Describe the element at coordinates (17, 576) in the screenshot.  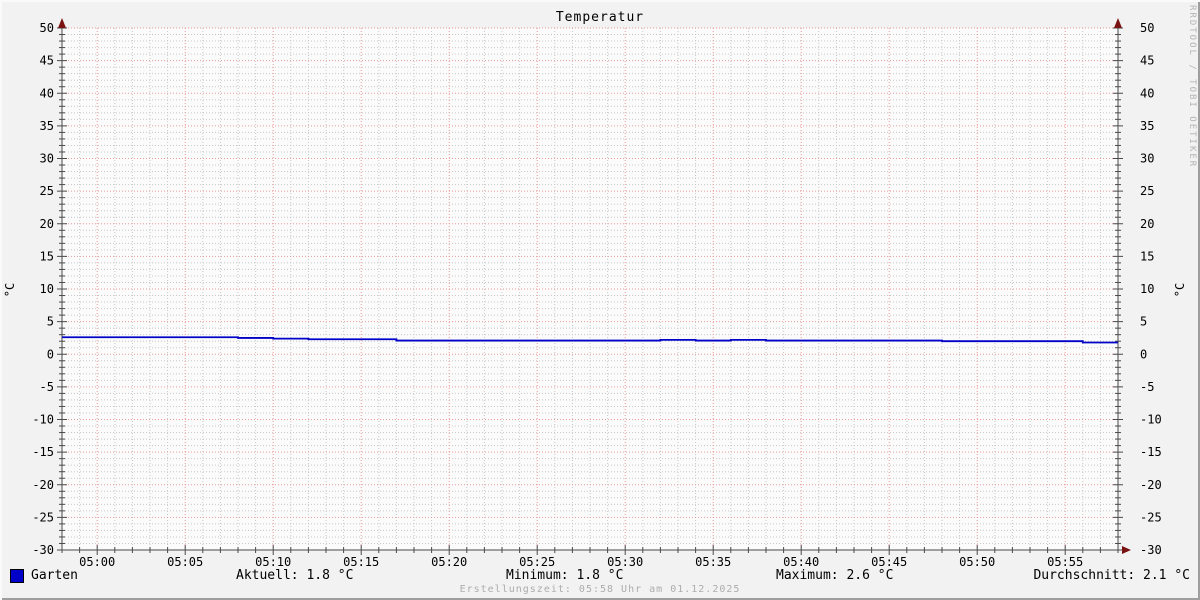
I see `legend-color-swatch` at that location.